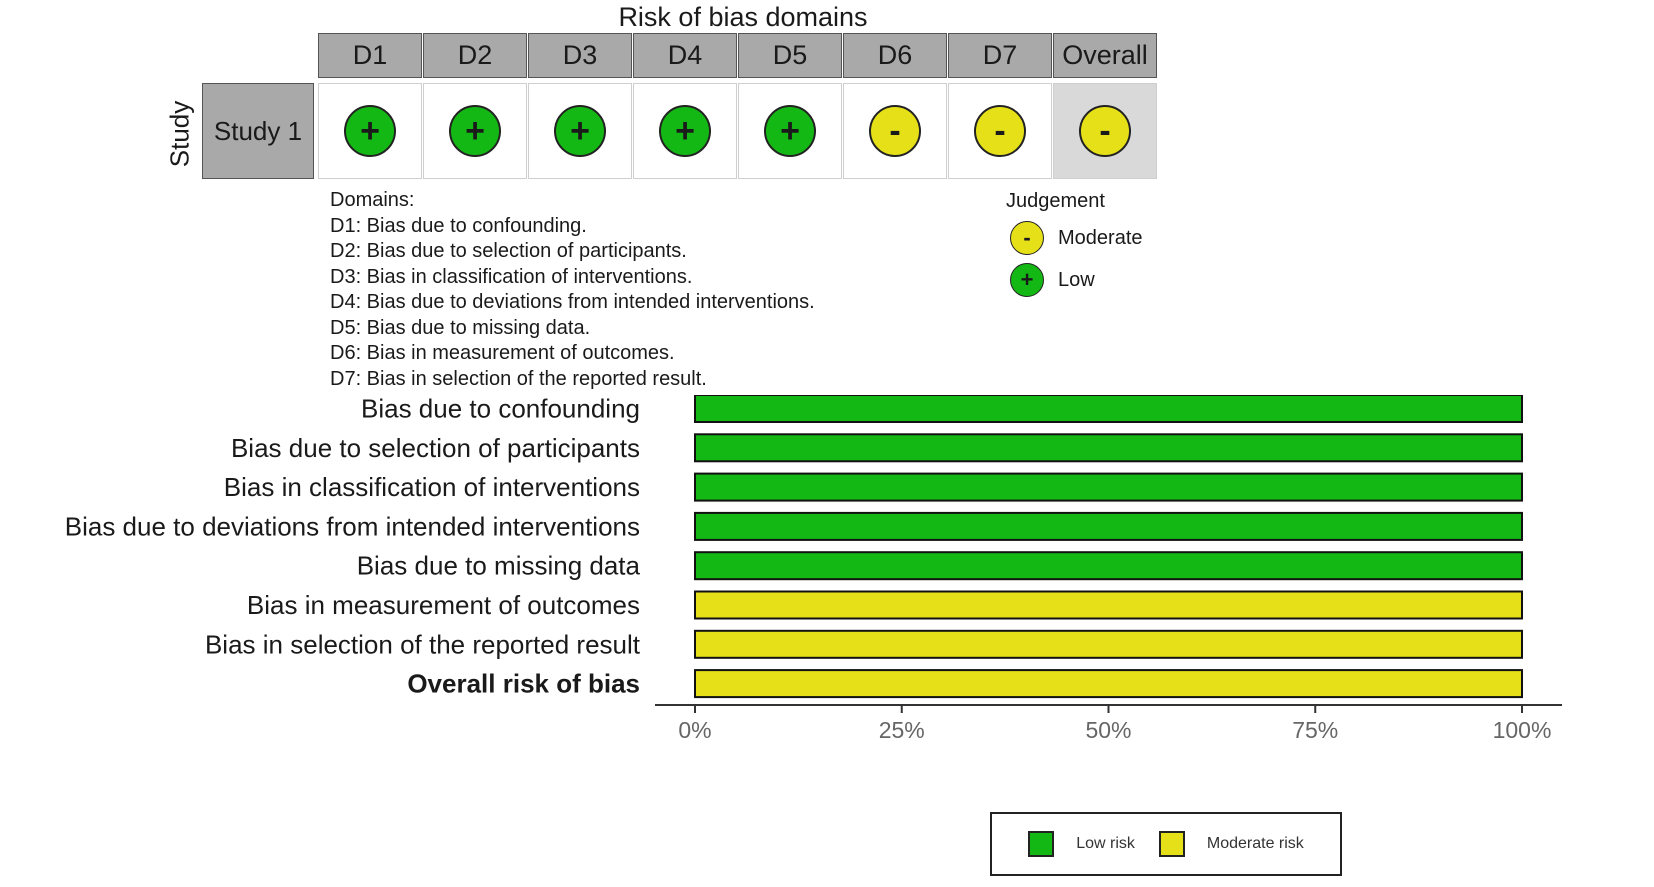 This screenshot has width=1654, height=887. I want to click on domain-header-d4: D4, so click(685, 55).